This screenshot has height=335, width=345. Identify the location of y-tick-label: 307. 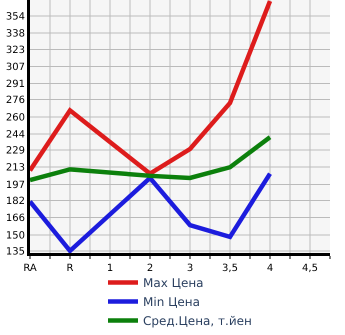
(15, 67).